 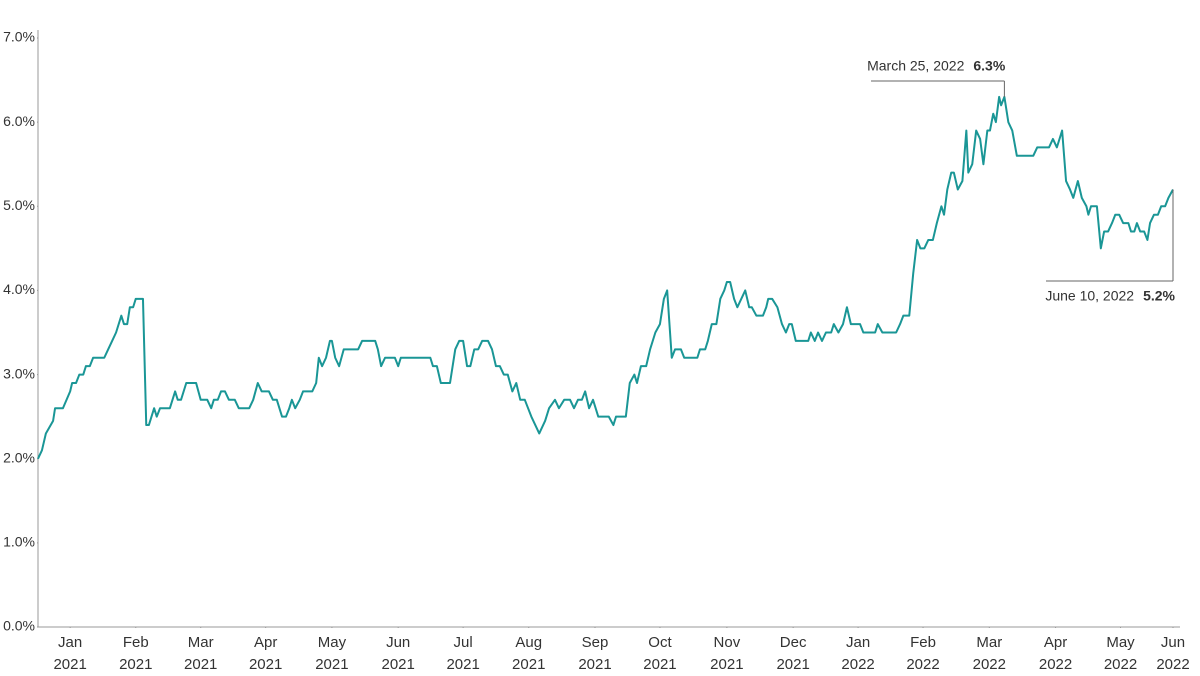 What do you see at coordinates (1173, 653) in the screenshot?
I see `x-tick-label: Jun 2022` at bounding box center [1173, 653].